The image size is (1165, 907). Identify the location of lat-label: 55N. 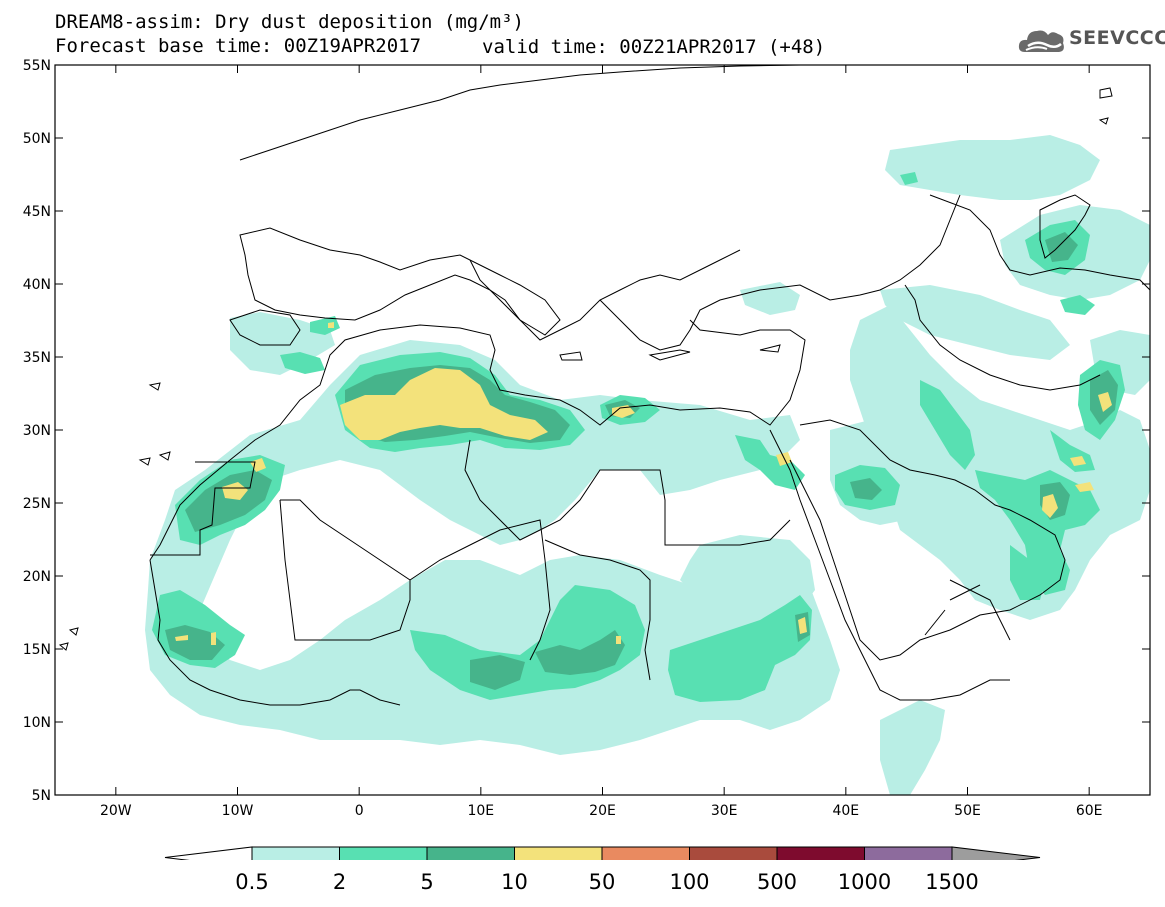
(37, 66).